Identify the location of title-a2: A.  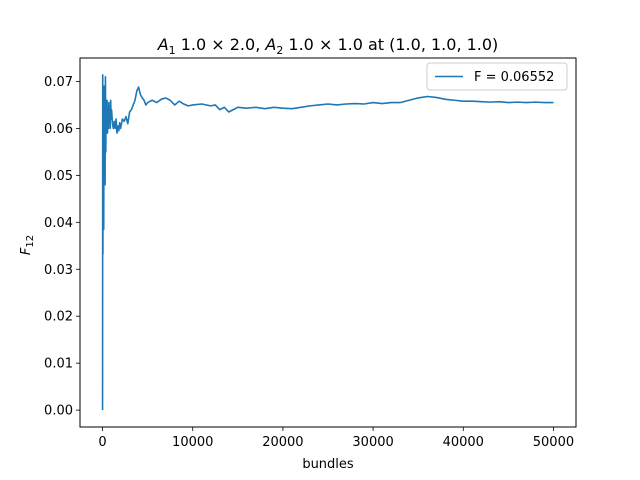
(270, 44).